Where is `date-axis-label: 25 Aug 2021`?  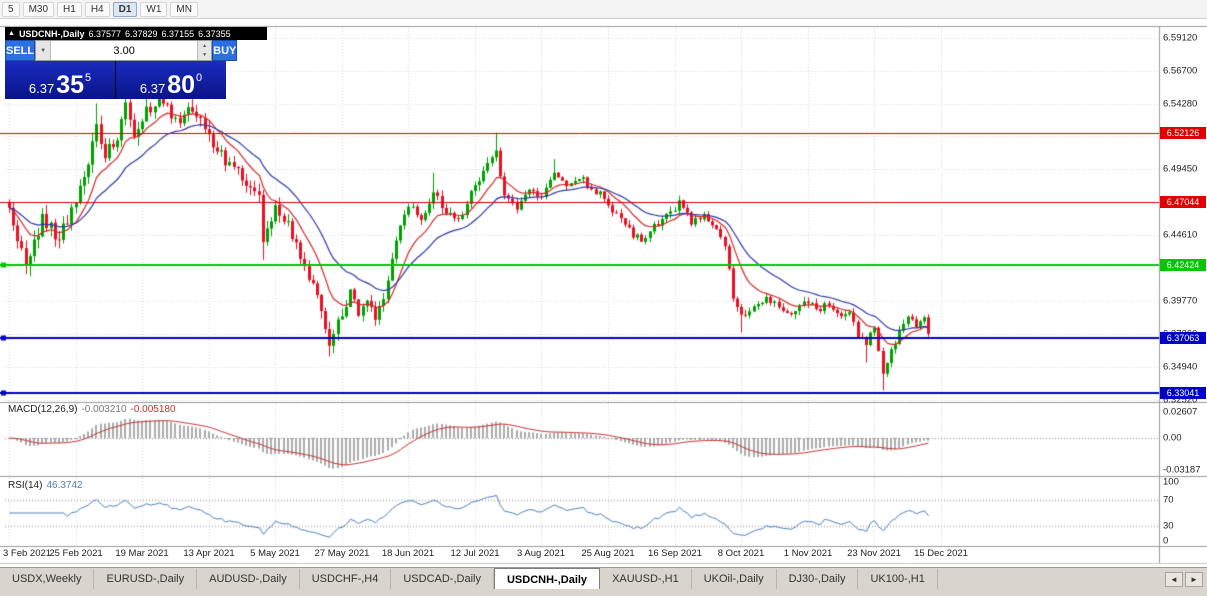 date-axis-label: 25 Aug 2021 is located at coordinates (608, 553).